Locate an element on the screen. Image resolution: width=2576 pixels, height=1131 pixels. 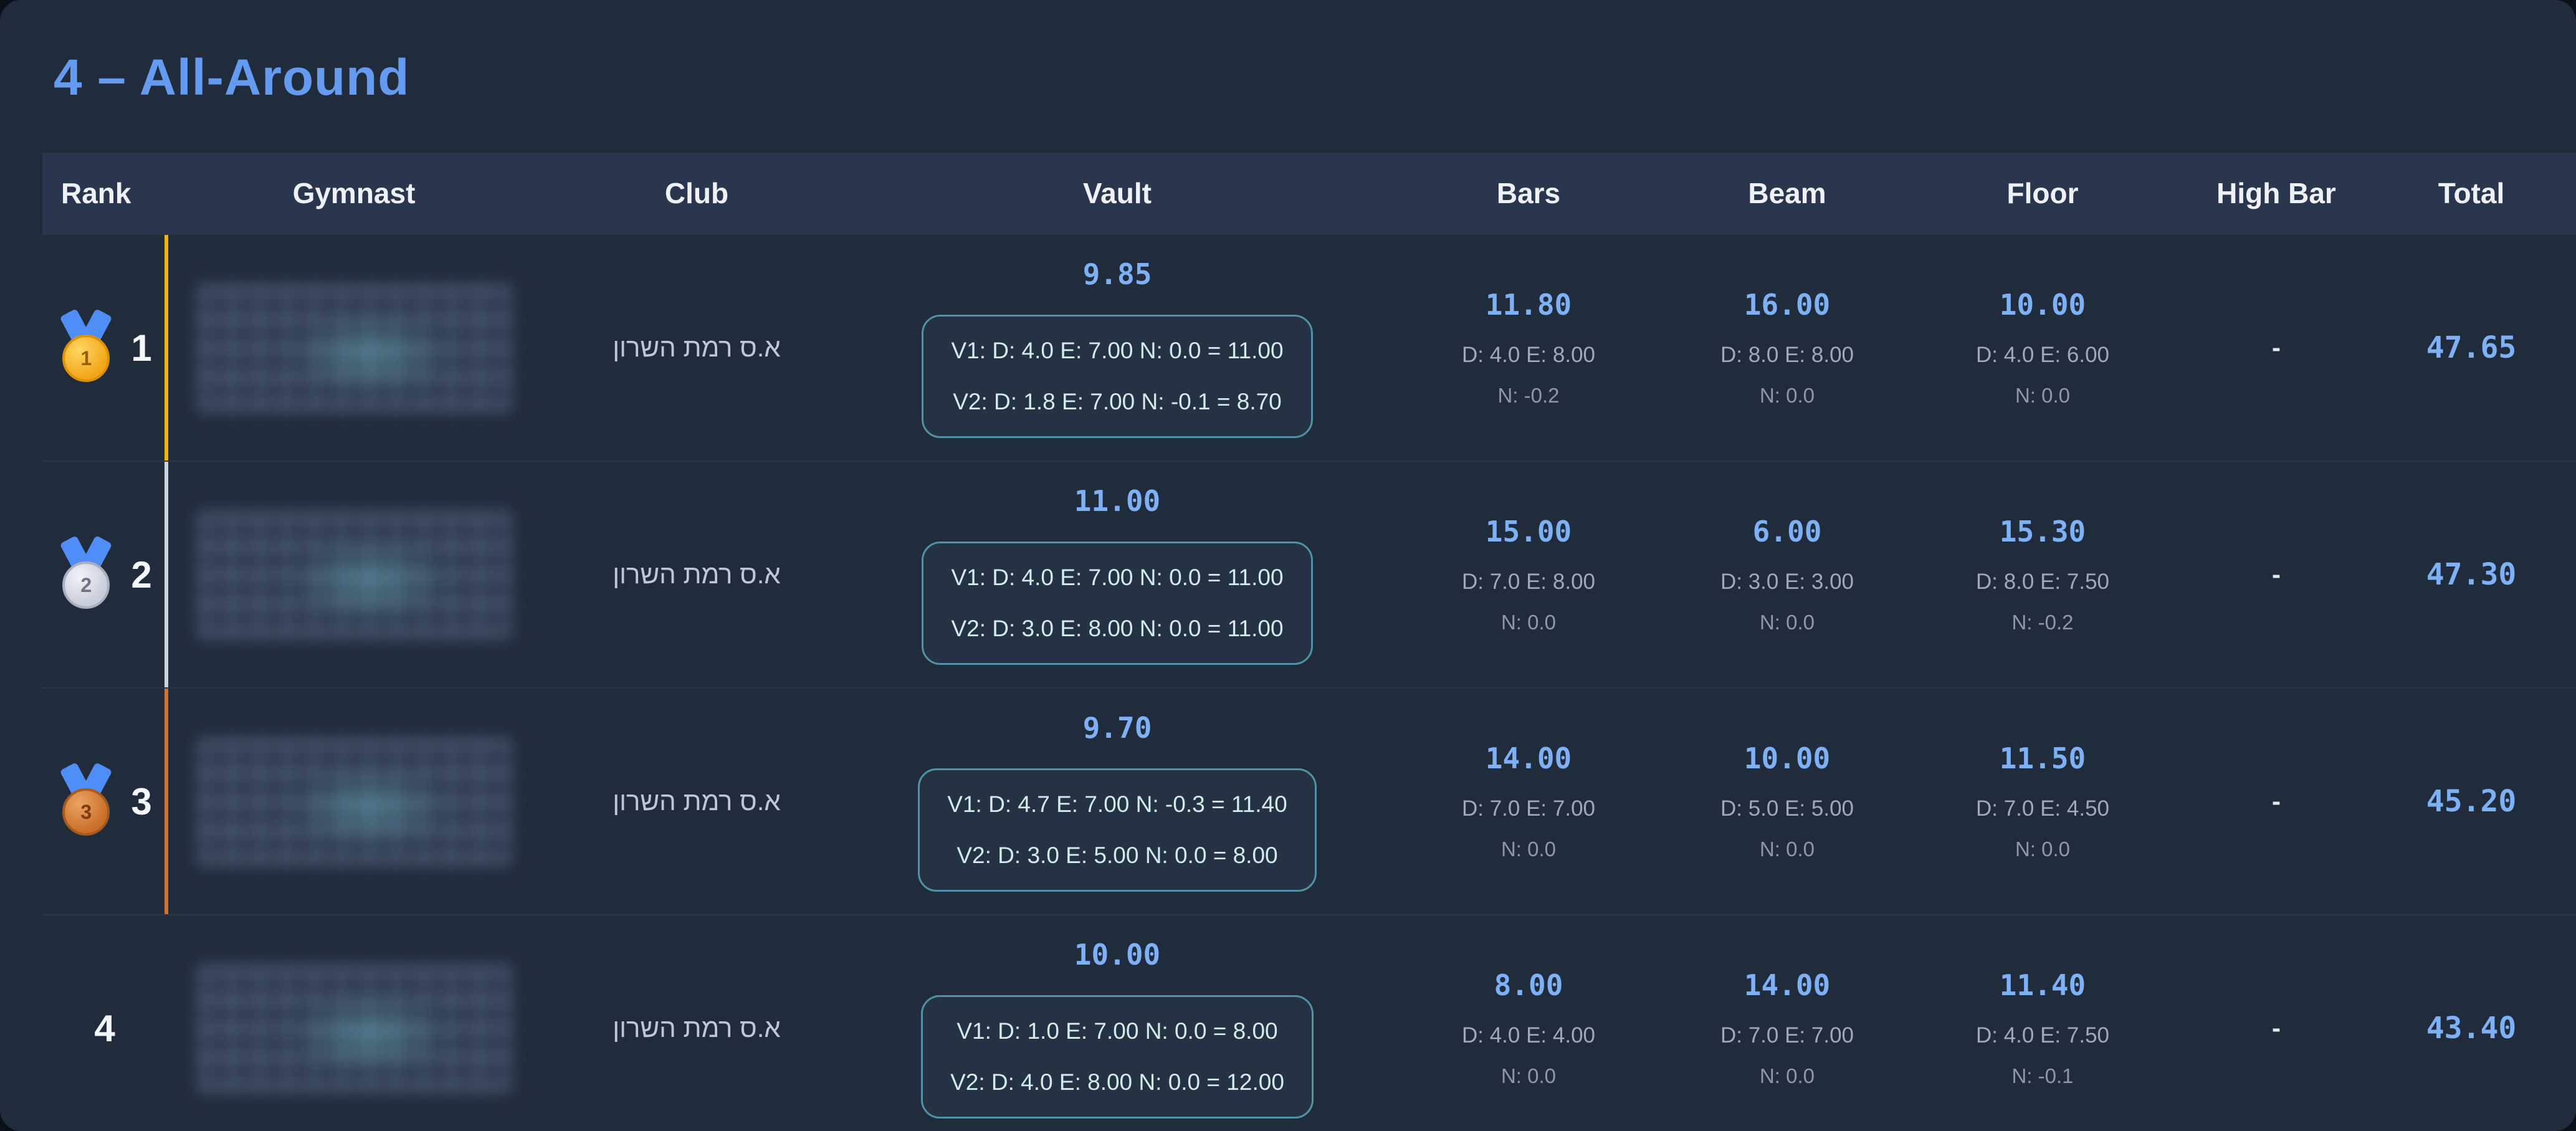
column-header-club: Club is located at coordinates (697, 193).